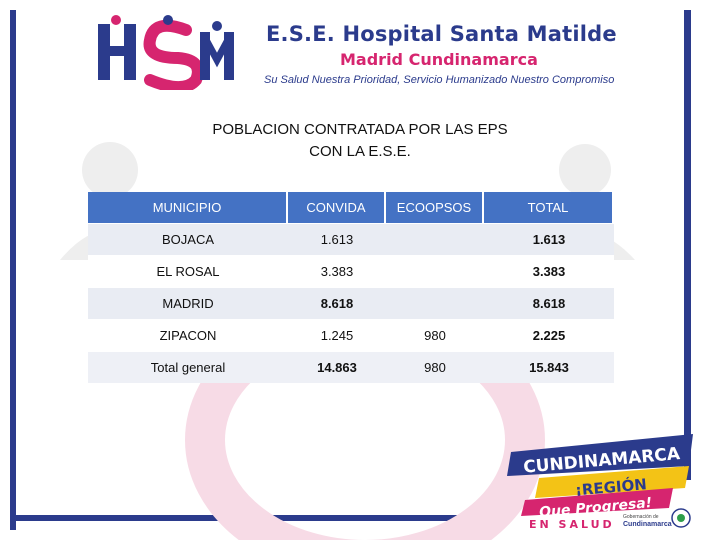 This screenshot has height=540, width=720. What do you see at coordinates (549, 367) in the screenshot?
I see `cell-total: 15.843` at bounding box center [549, 367].